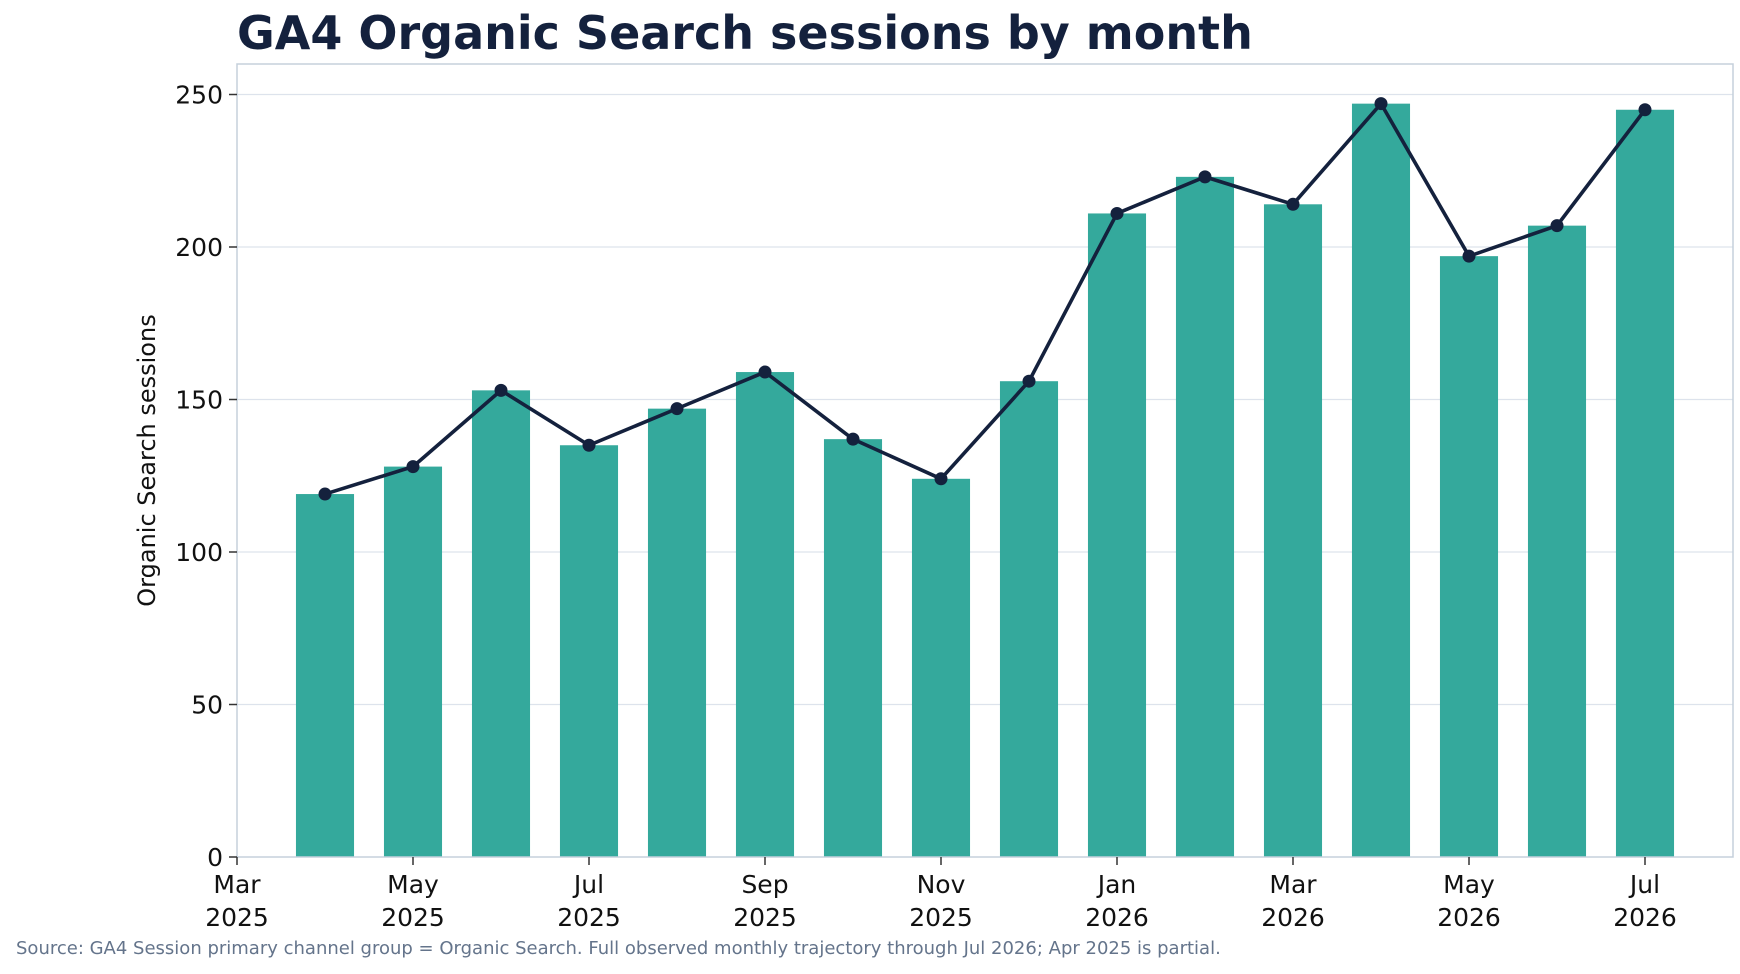  Describe the element at coordinates (1293, 884) in the screenshot. I see `x-tick-month-6: Mar` at that location.